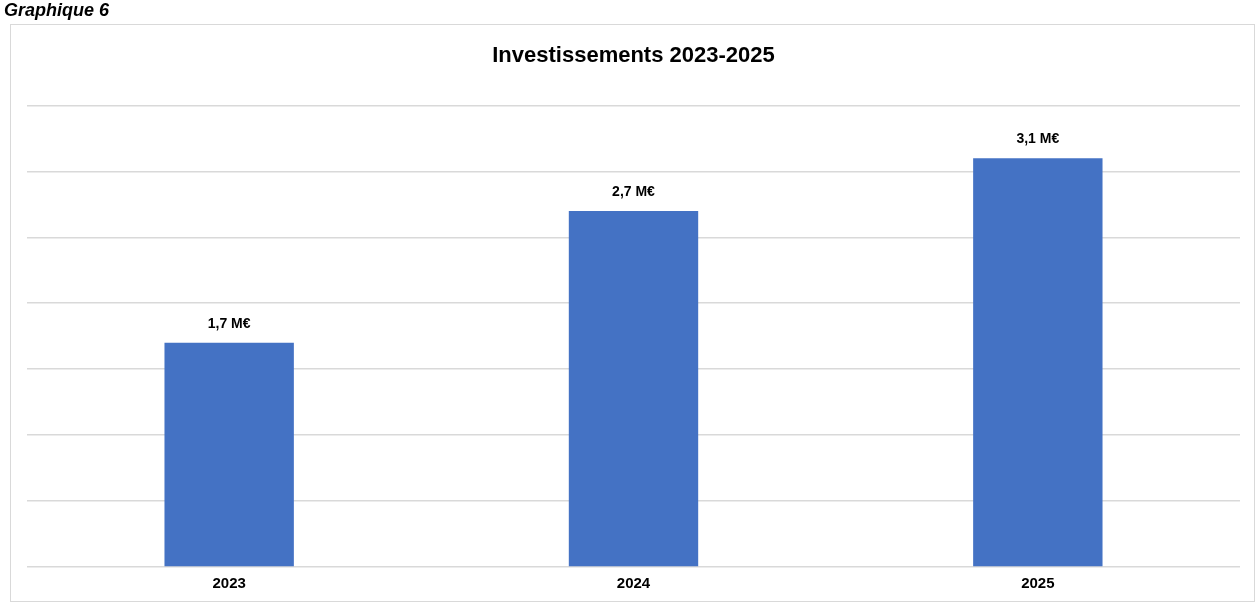 This screenshot has width=1257, height=604. Describe the element at coordinates (633, 55) in the screenshot. I see `chart-title: Investissements 2023-2025` at that location.